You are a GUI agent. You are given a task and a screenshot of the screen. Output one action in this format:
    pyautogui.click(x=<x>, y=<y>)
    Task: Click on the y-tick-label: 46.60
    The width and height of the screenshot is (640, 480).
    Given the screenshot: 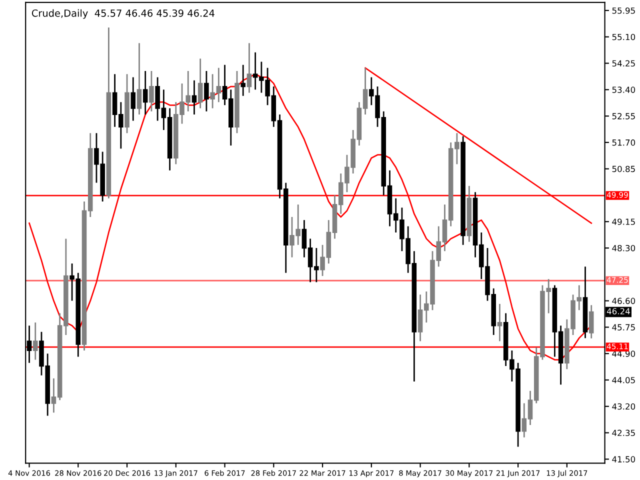 What is the action you would take?
    pyautogui.click(x=624, y=301)
    